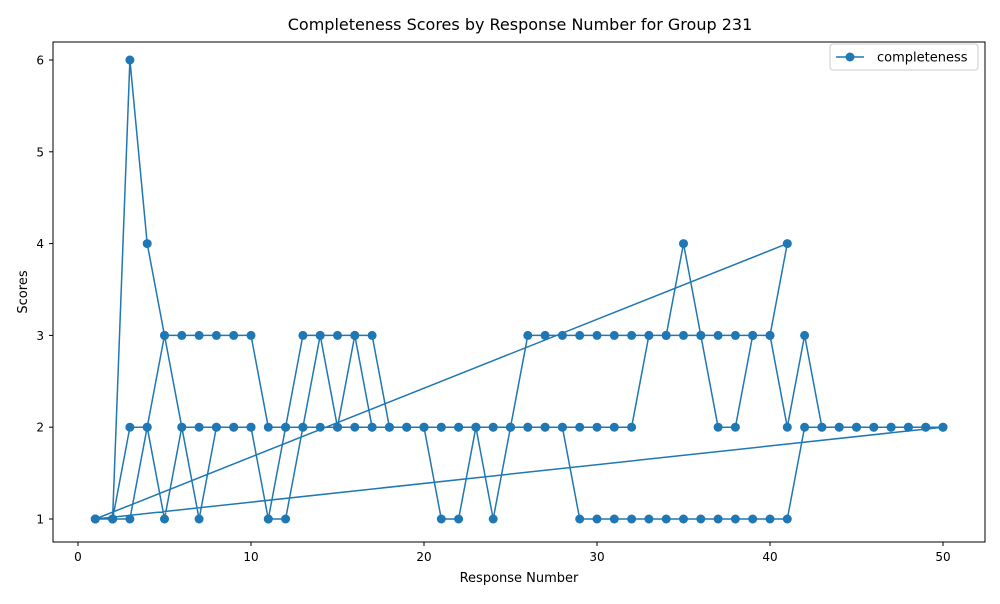 This screenshot has height=604, width=1000. What do you see at coordinates (40, 336) in the screenshot?
I see `y-tick-label: 3` at bounding box center [40, 336].